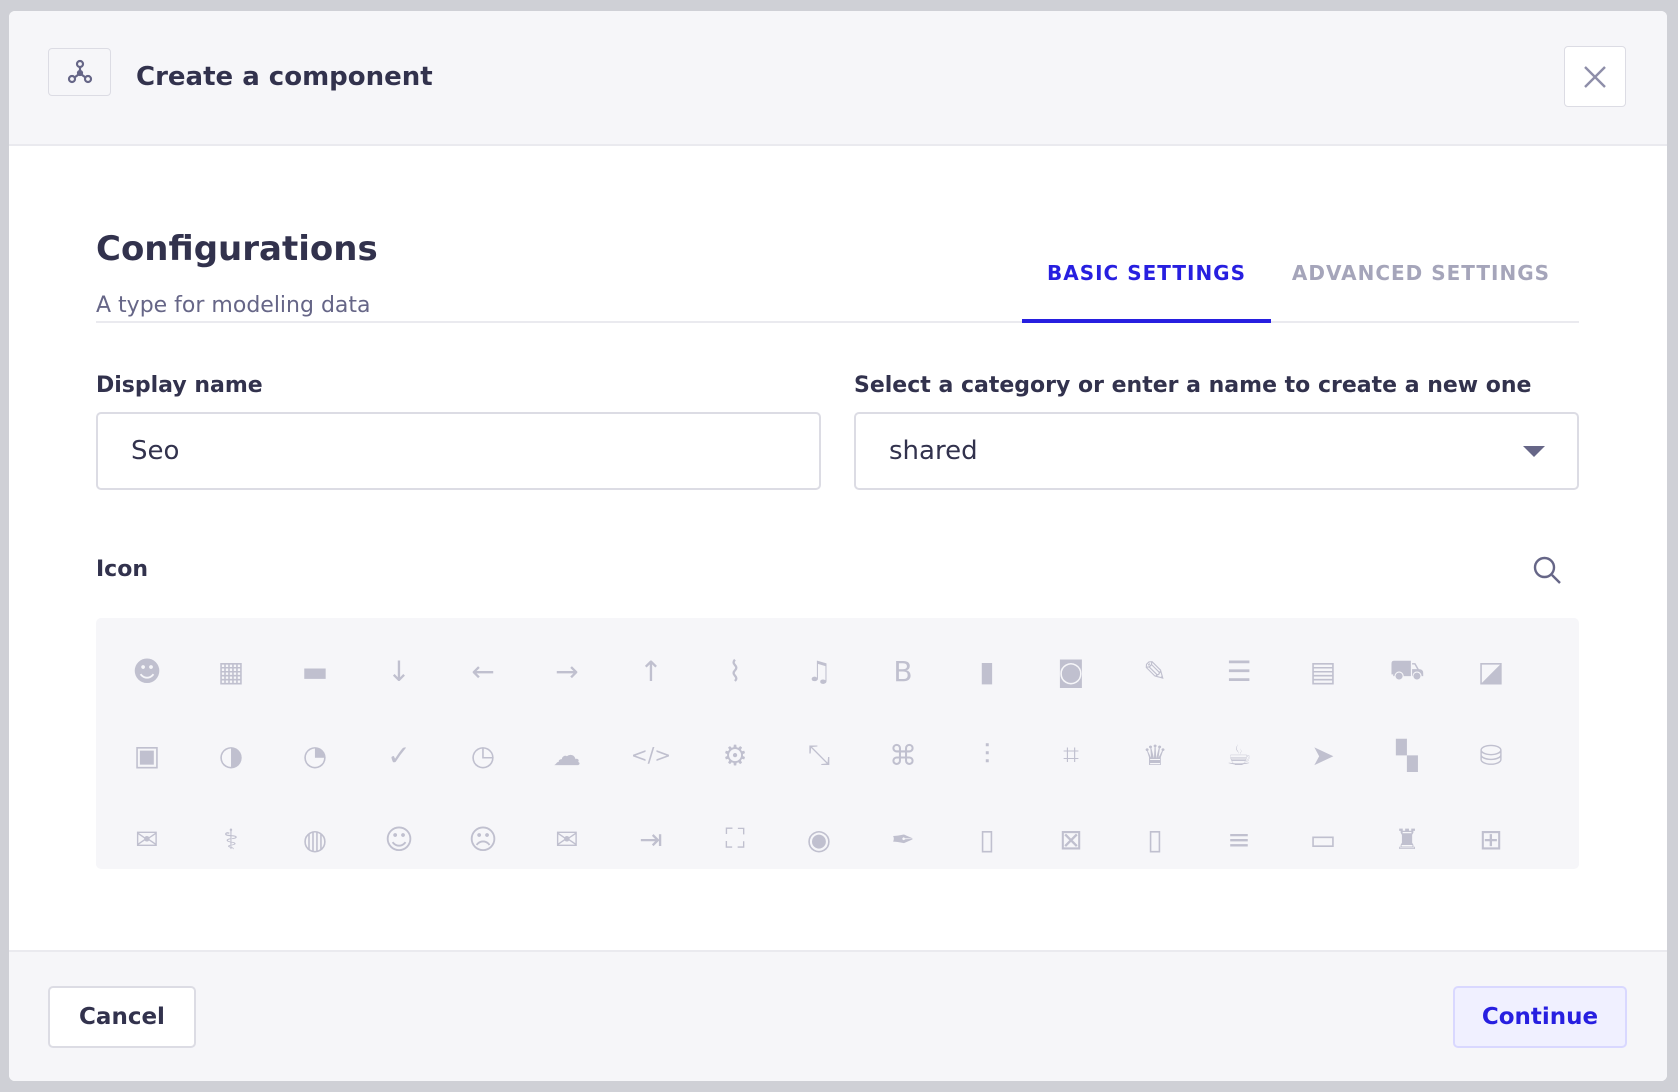 Image resolution: width=1678 pixels, height=1092 pixels. I want to click on feather-icon: ✒, so click(903, 839).